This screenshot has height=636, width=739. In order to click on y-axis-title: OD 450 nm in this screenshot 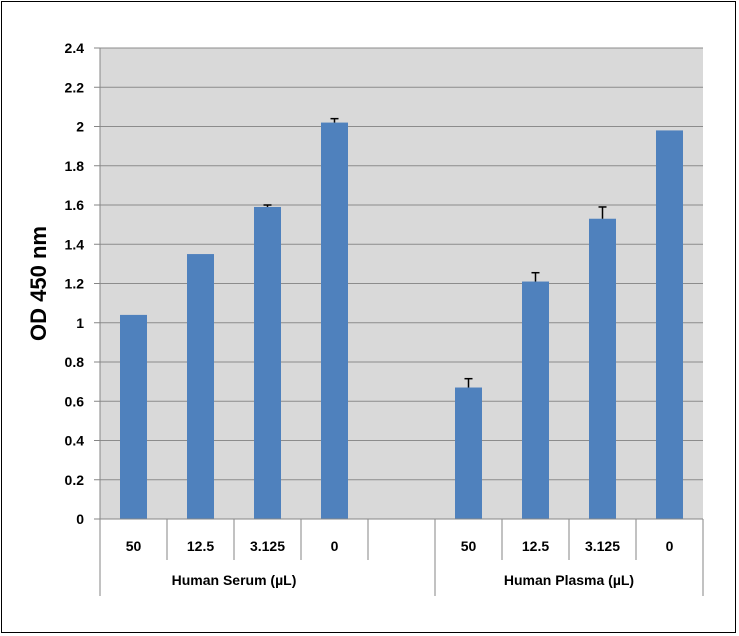, I will do `click(38, 283)`.